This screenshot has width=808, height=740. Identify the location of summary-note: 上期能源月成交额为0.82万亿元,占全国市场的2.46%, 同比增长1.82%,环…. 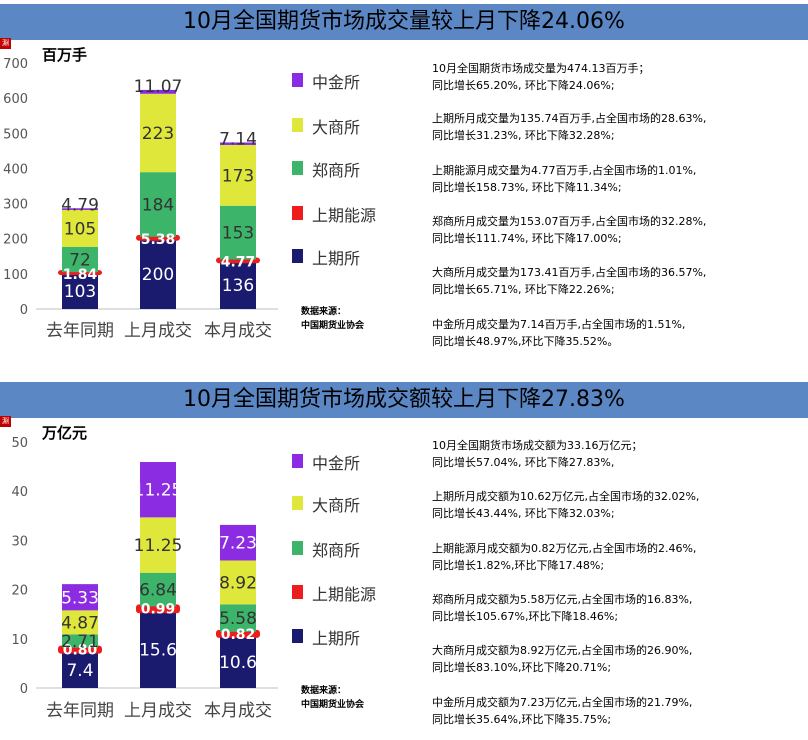
(564, 557).